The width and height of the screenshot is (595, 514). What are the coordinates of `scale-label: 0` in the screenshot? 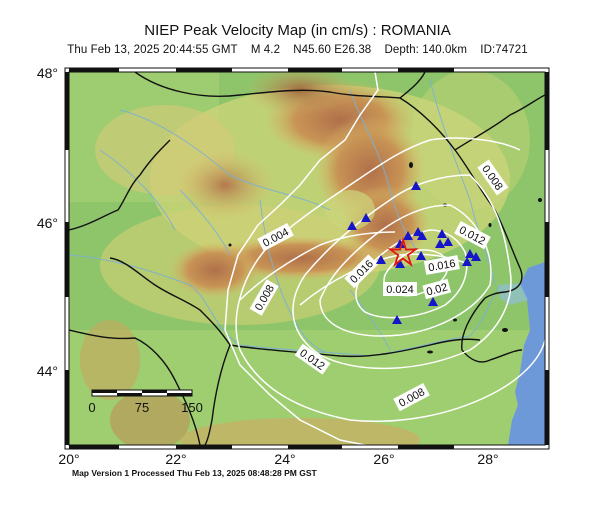 It's located at (91, 407).